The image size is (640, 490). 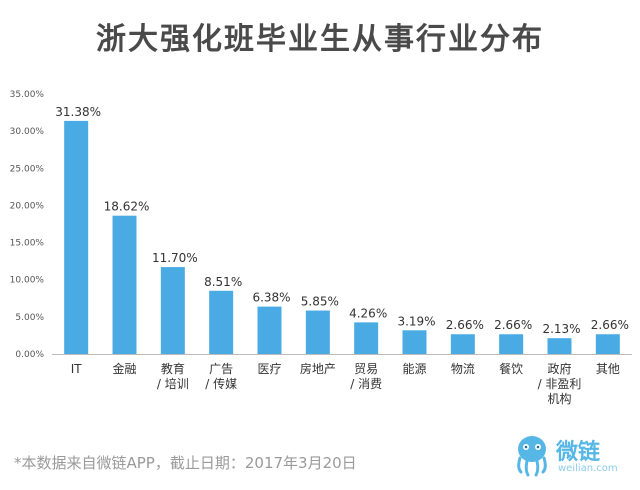 What do you see at coordinates (27, 281) in the screenshot?
I see `y-tick-label: 10.00%` at bounding box center [27, 281].